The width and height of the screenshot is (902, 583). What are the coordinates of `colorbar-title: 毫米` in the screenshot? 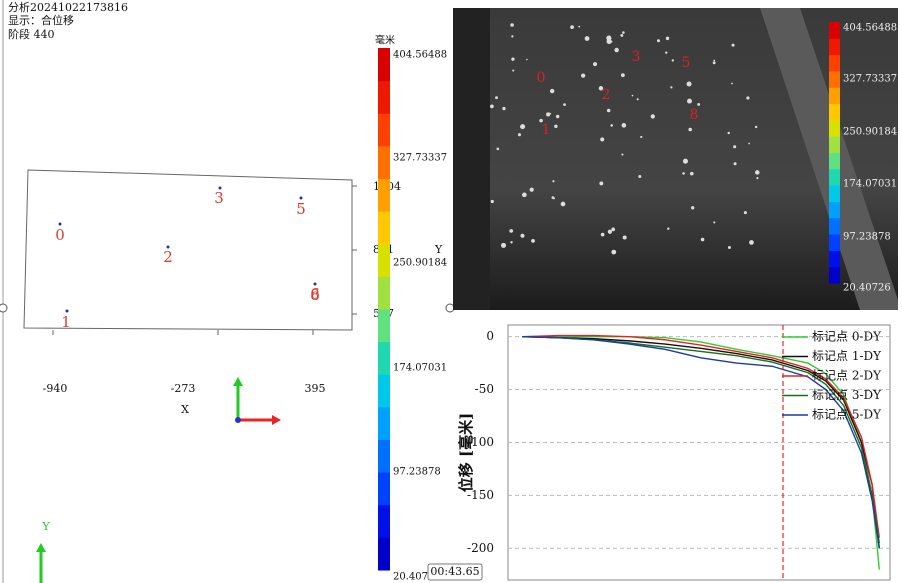 It's located at (385, 40).